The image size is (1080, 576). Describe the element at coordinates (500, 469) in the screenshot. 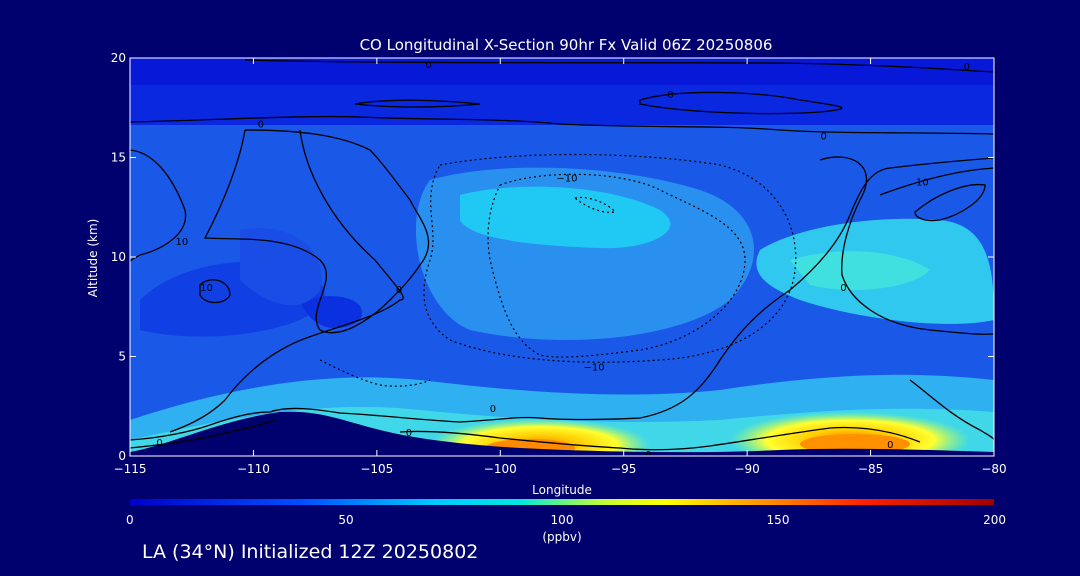

I see `x-tick-label: −100` at that location.